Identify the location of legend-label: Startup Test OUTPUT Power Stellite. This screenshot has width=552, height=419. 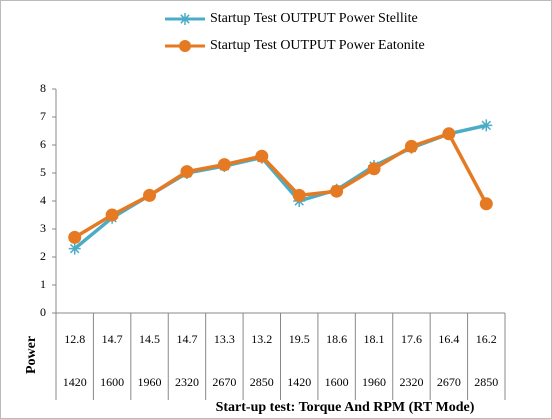
(314, 18).